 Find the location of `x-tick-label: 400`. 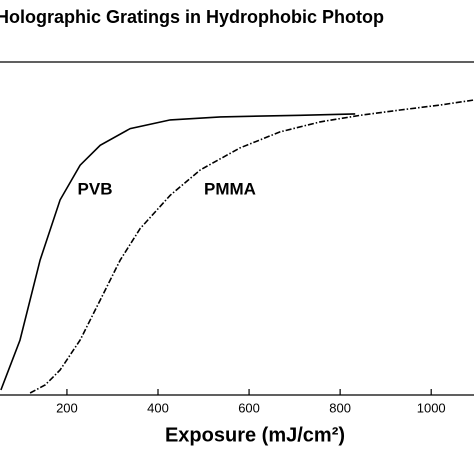

x-tick-label: 400 is located at coordinates (158, 407).